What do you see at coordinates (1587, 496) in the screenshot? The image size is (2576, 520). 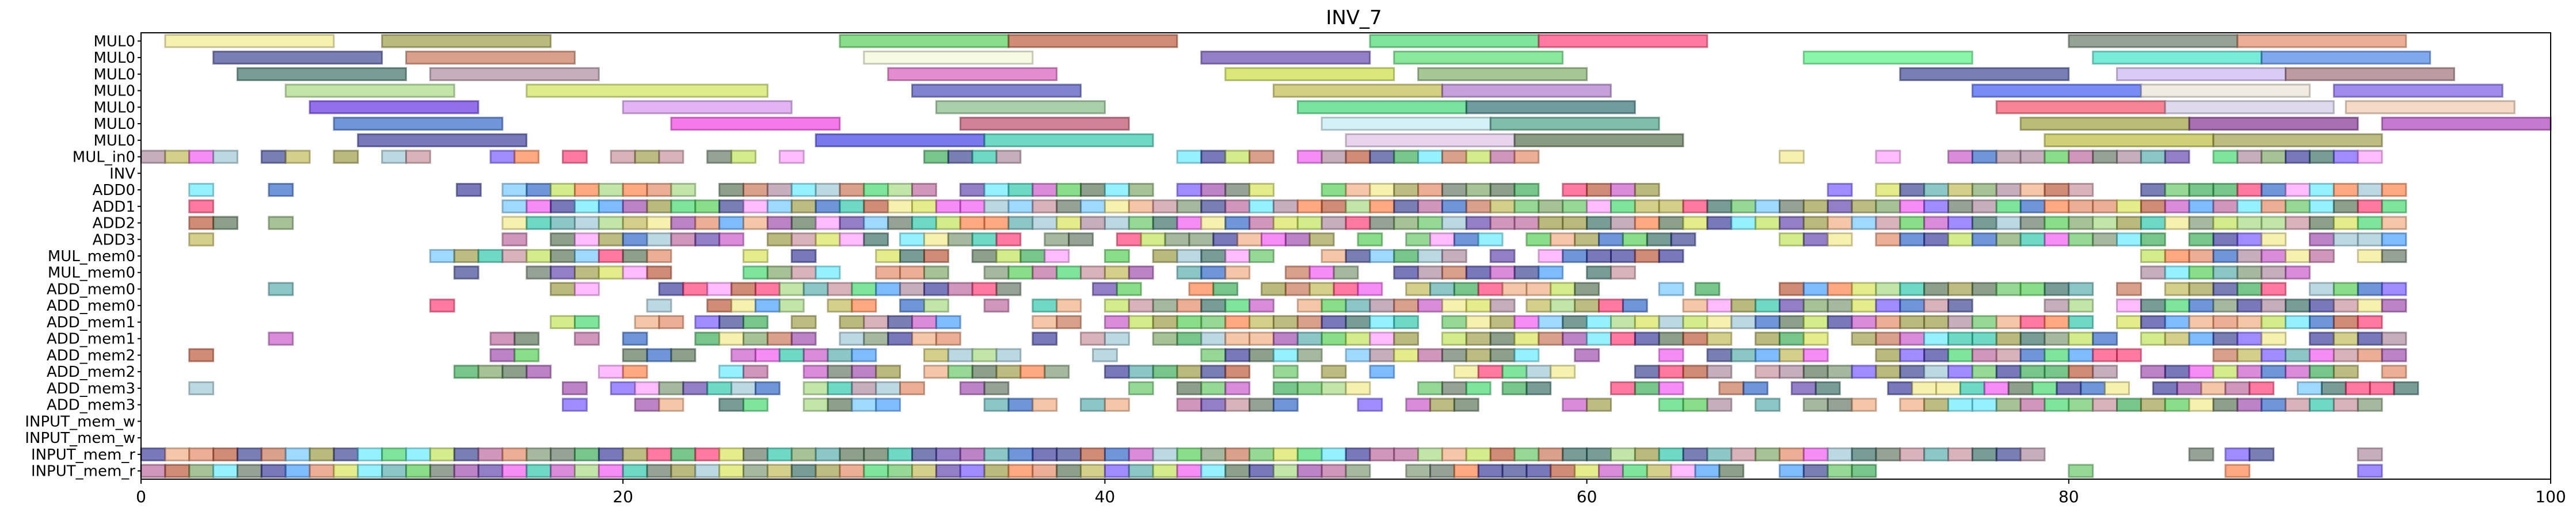 I see `x-tick-label: 60` at bounding box center [1587, 496].